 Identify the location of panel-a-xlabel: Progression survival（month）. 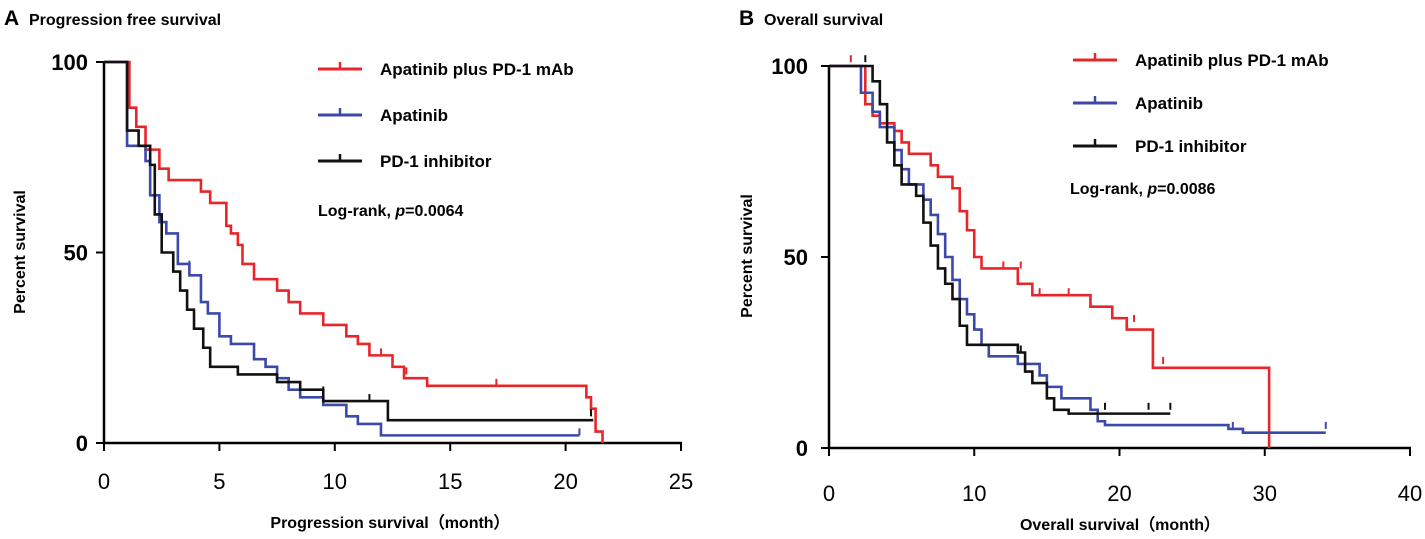
(389, 523).